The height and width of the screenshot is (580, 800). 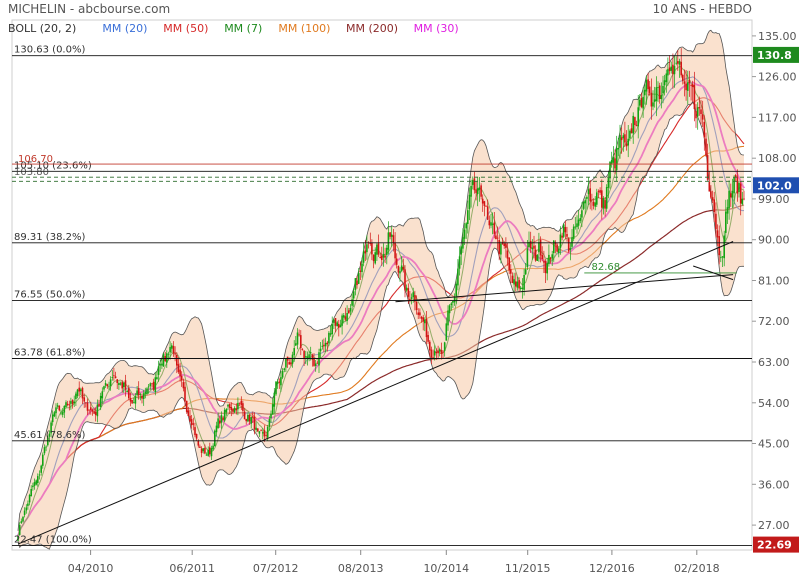 I want to click on support-label: 82.68, so click(x=606, y=267).